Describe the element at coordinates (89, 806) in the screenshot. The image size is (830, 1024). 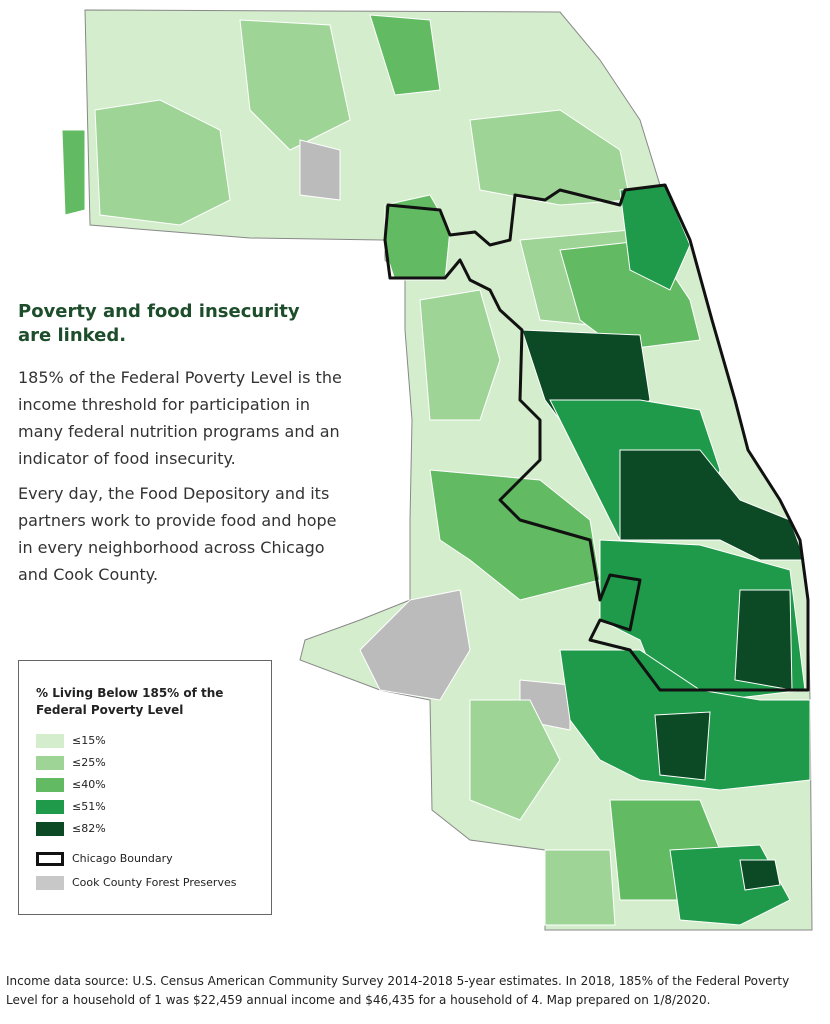
I see `legend-label: ≤51%` at that location.